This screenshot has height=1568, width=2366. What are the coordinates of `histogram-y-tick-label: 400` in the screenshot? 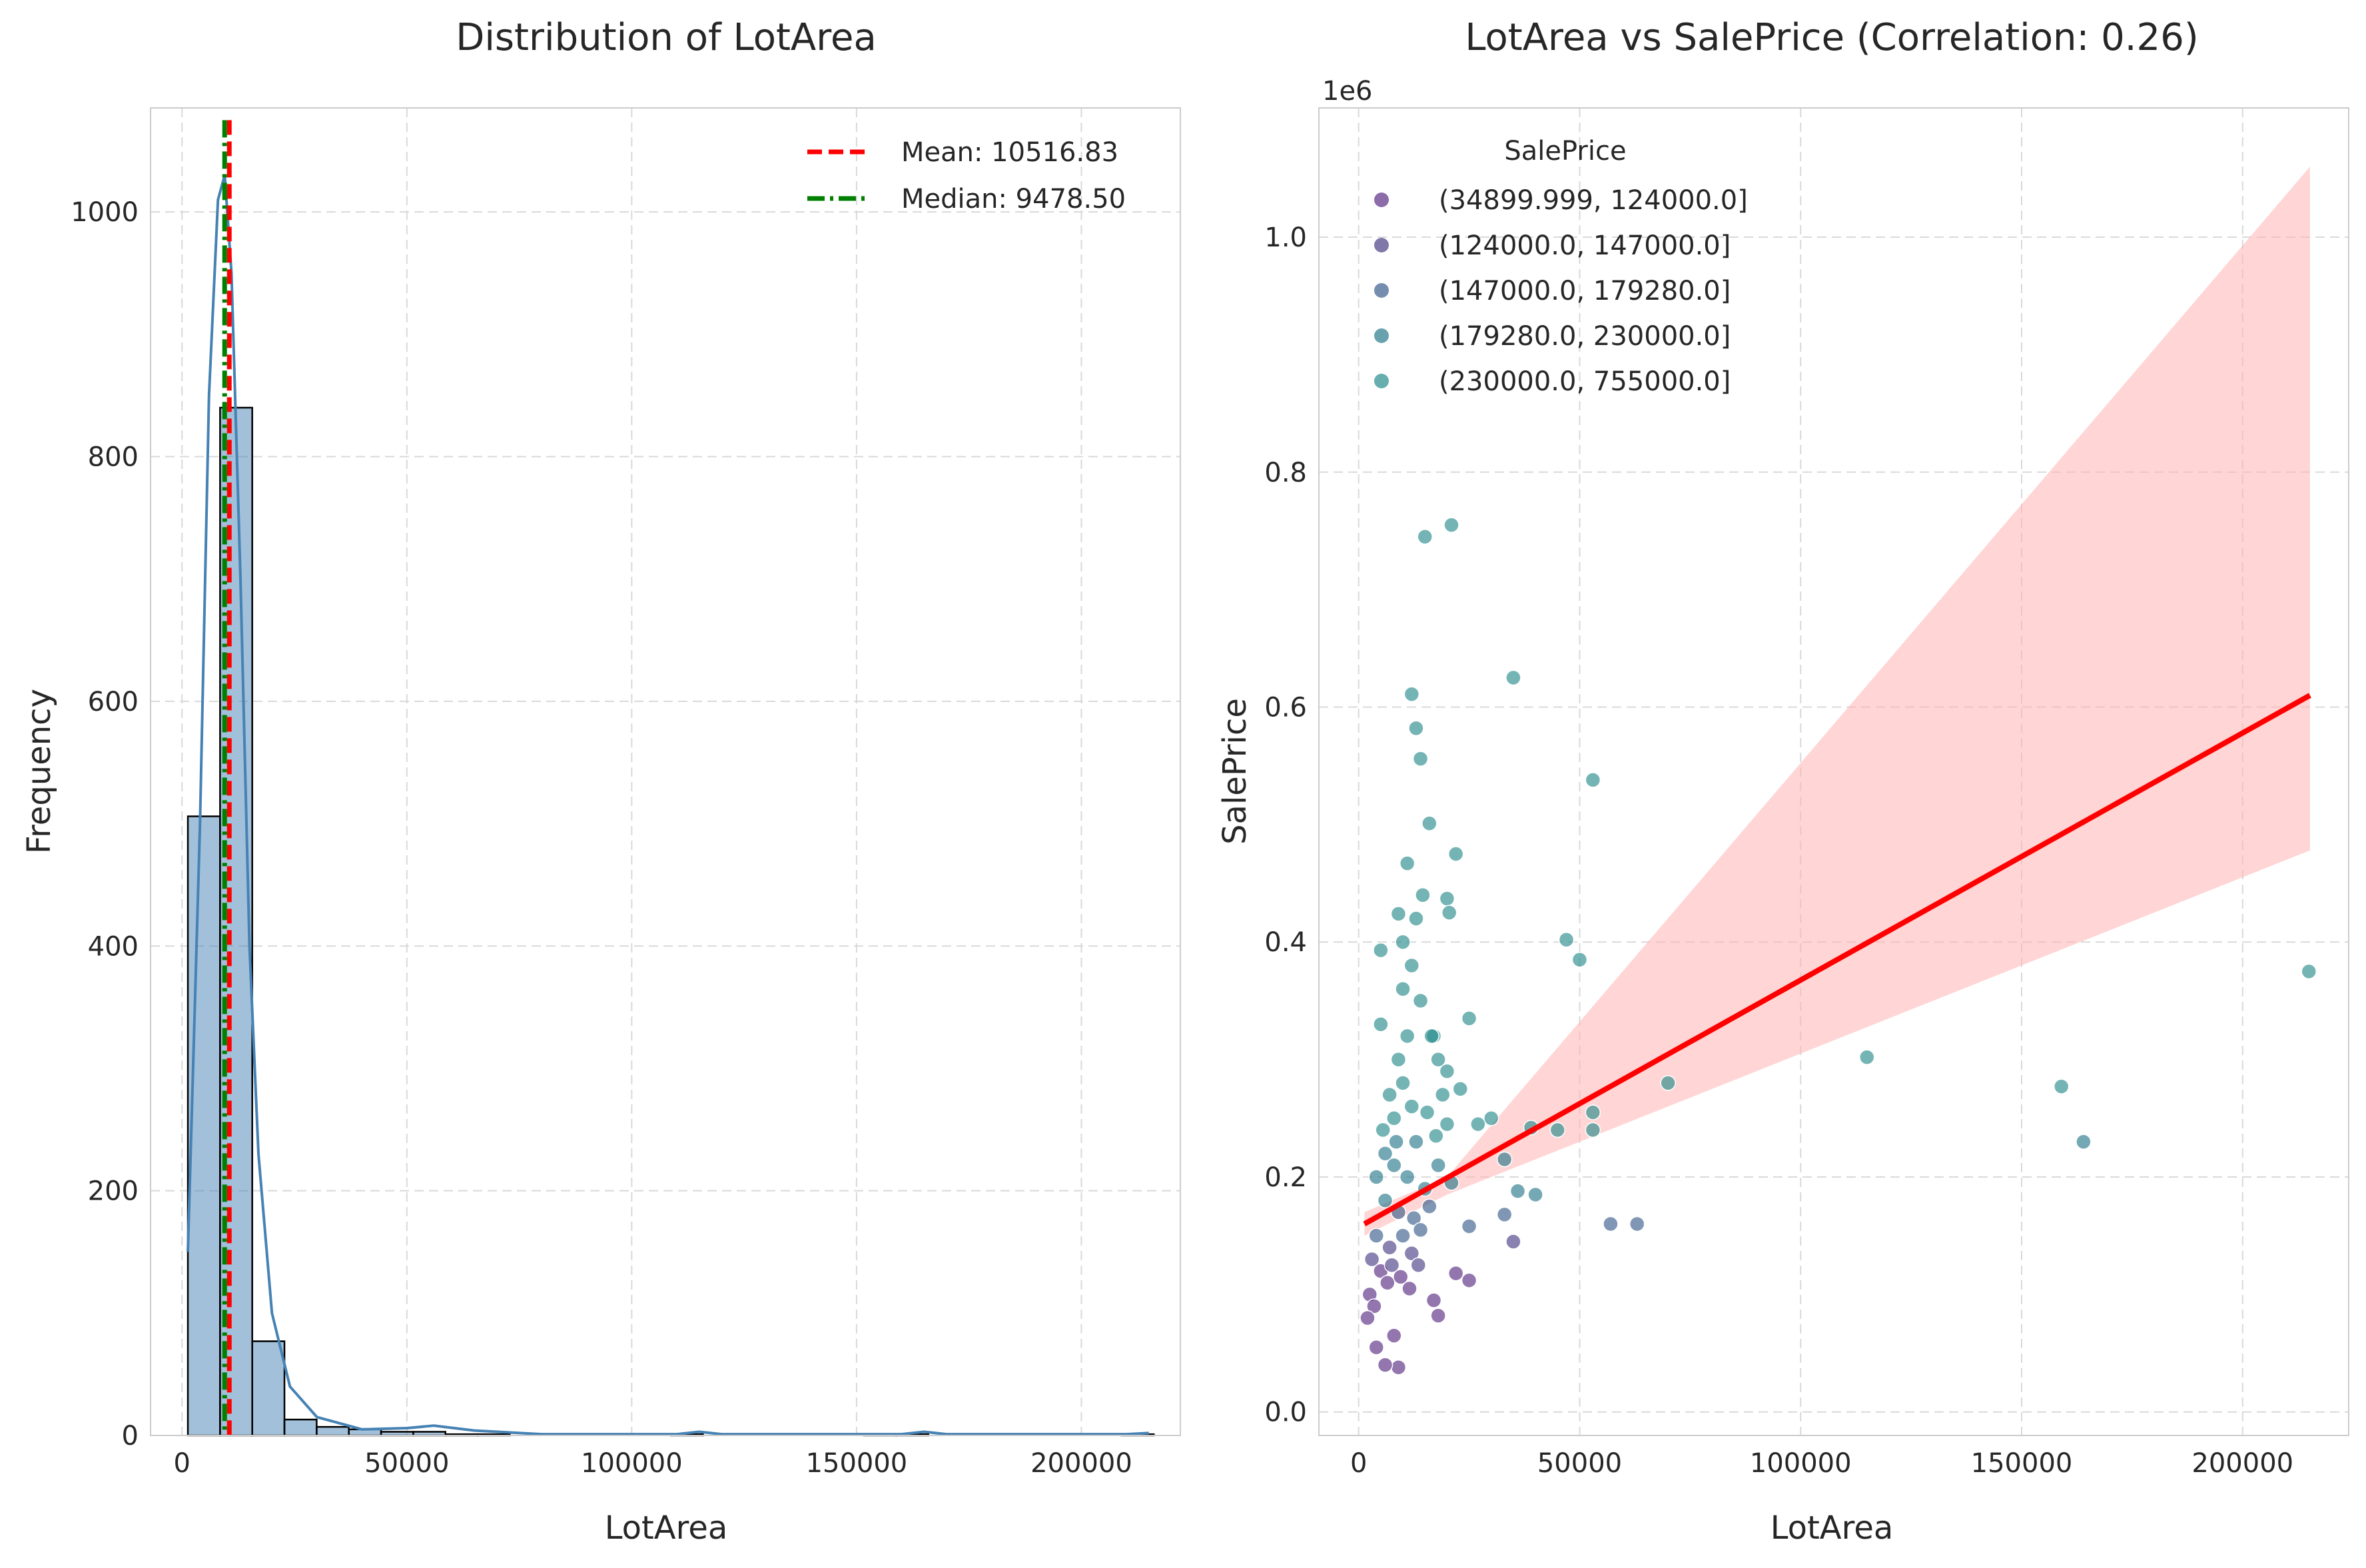 It's located at (114, 946).